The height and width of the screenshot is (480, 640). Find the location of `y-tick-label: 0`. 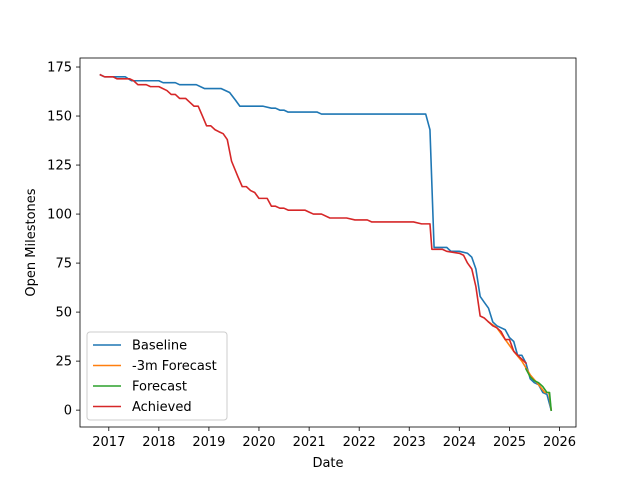

y-tick-label: 0 is located at coordinates (68, 411).